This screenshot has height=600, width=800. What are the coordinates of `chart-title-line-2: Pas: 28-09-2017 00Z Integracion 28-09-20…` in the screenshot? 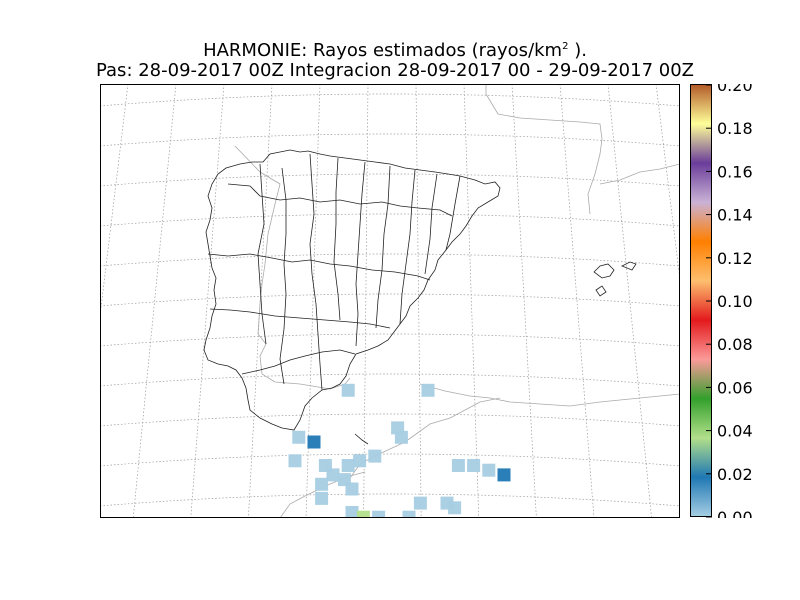 It's located at (394, 70).